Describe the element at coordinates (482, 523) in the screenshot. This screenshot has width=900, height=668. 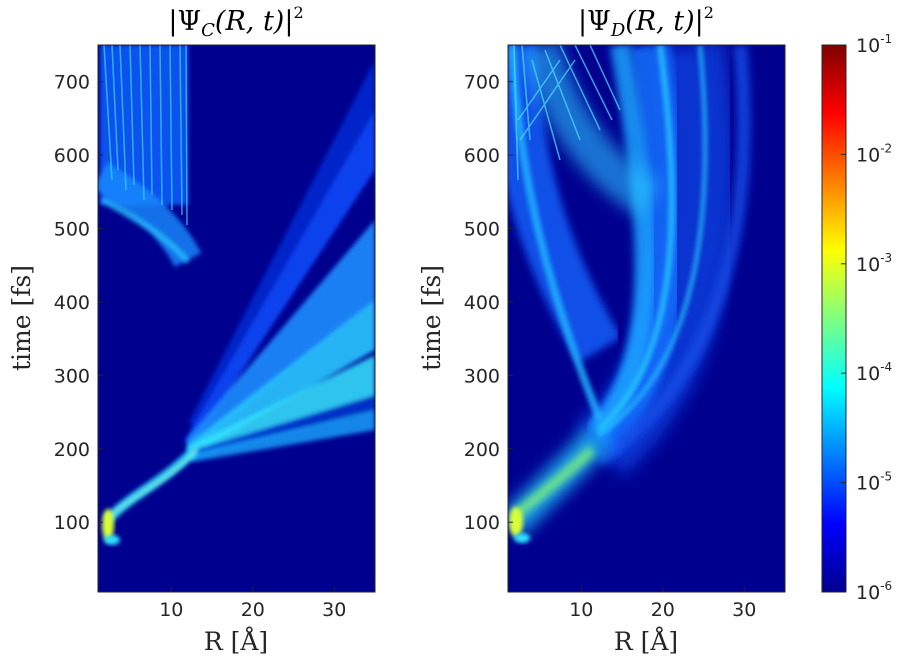
I see `y-tick-label-d: 100` at that location.